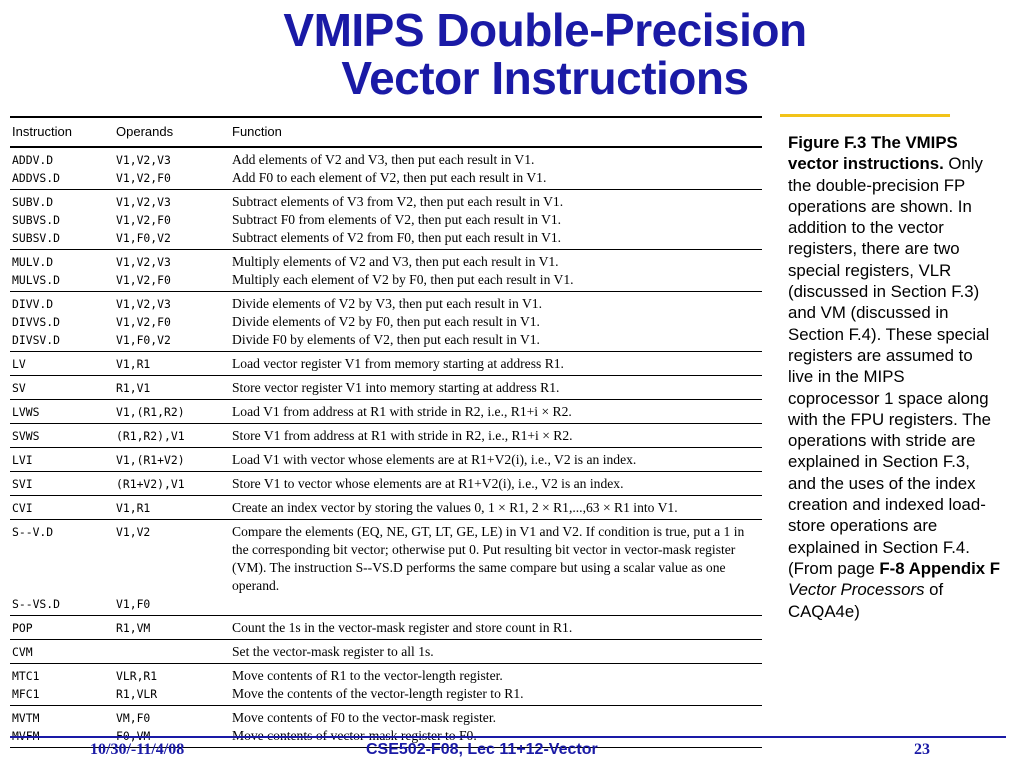  What do you see at coordinates (26, 694) in the screenshot?
I see `instruction-cell: MFC1` at bounding box center [26, 694].